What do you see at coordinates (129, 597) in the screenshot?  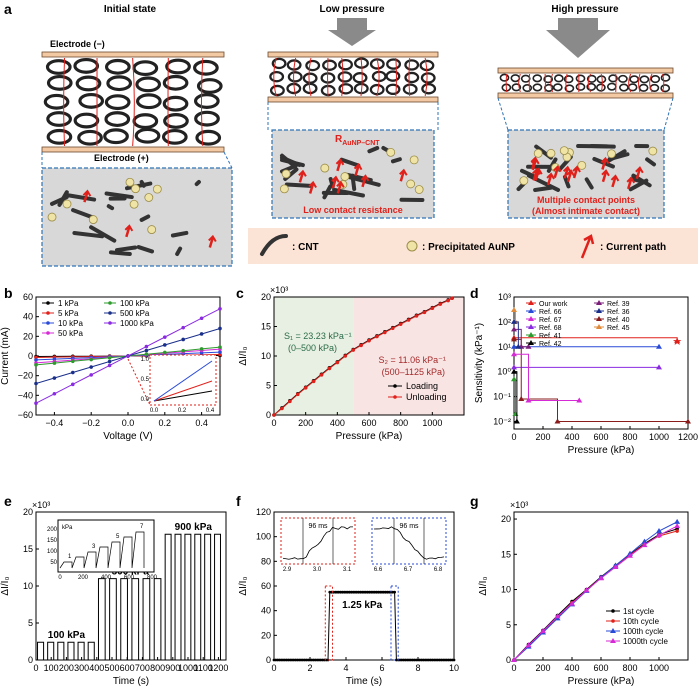 I see `response-trace` at bounding box center [129, 597].